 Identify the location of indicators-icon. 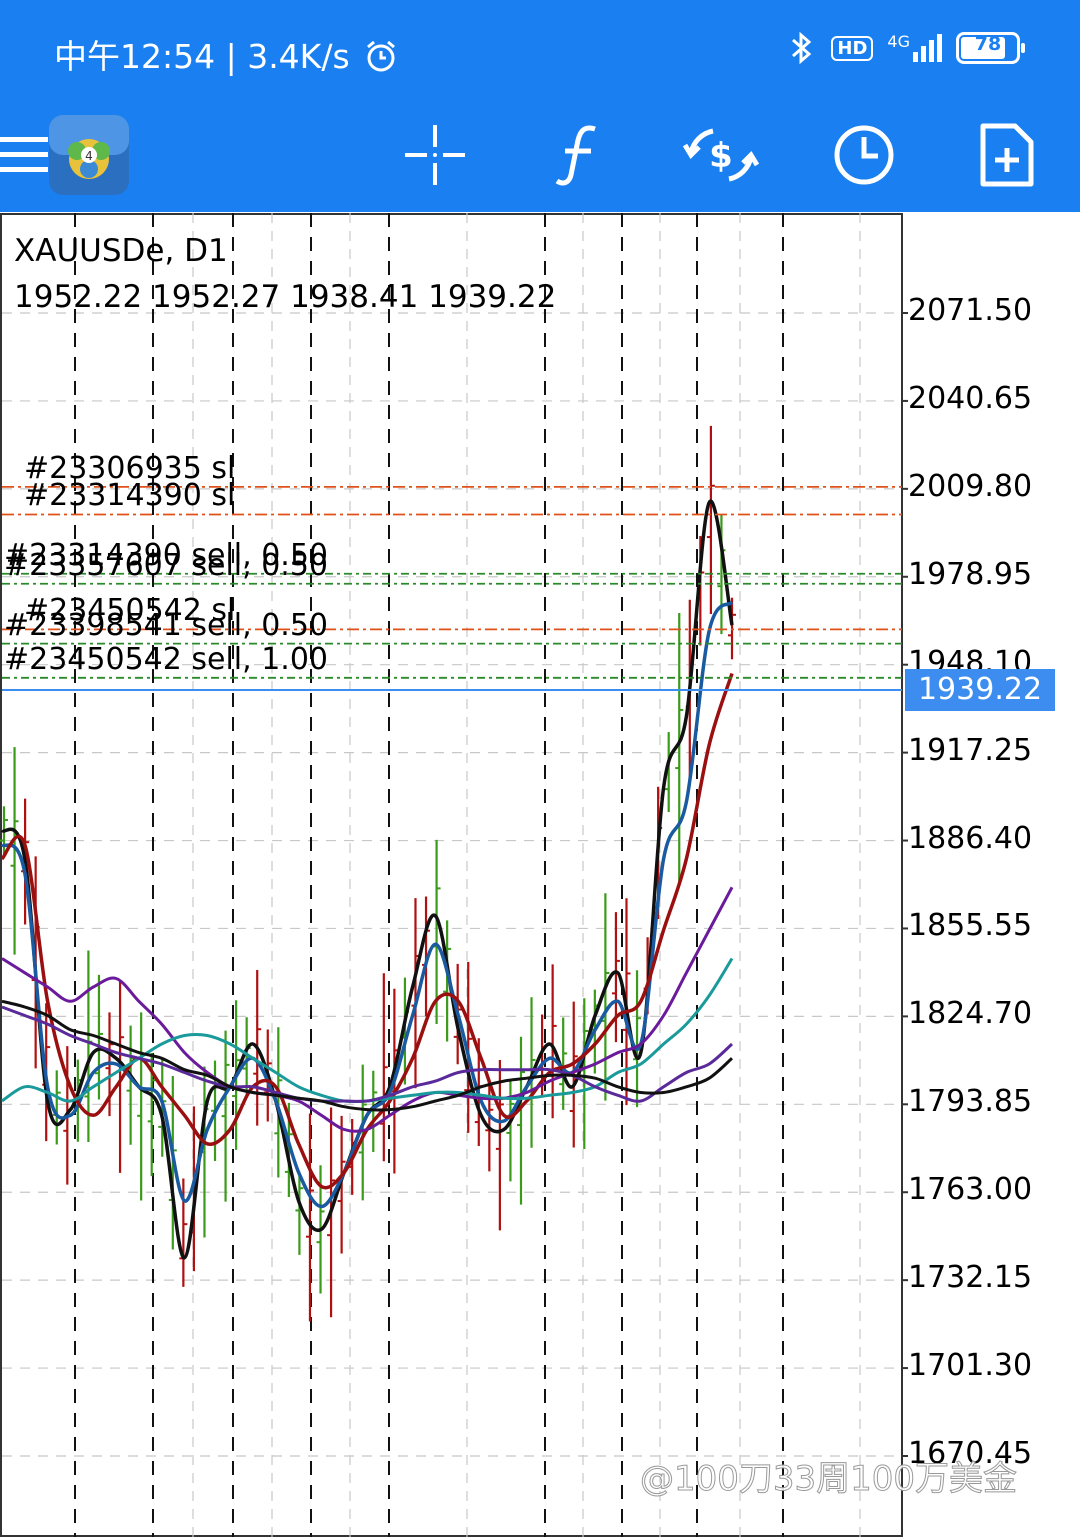
(575, 155).